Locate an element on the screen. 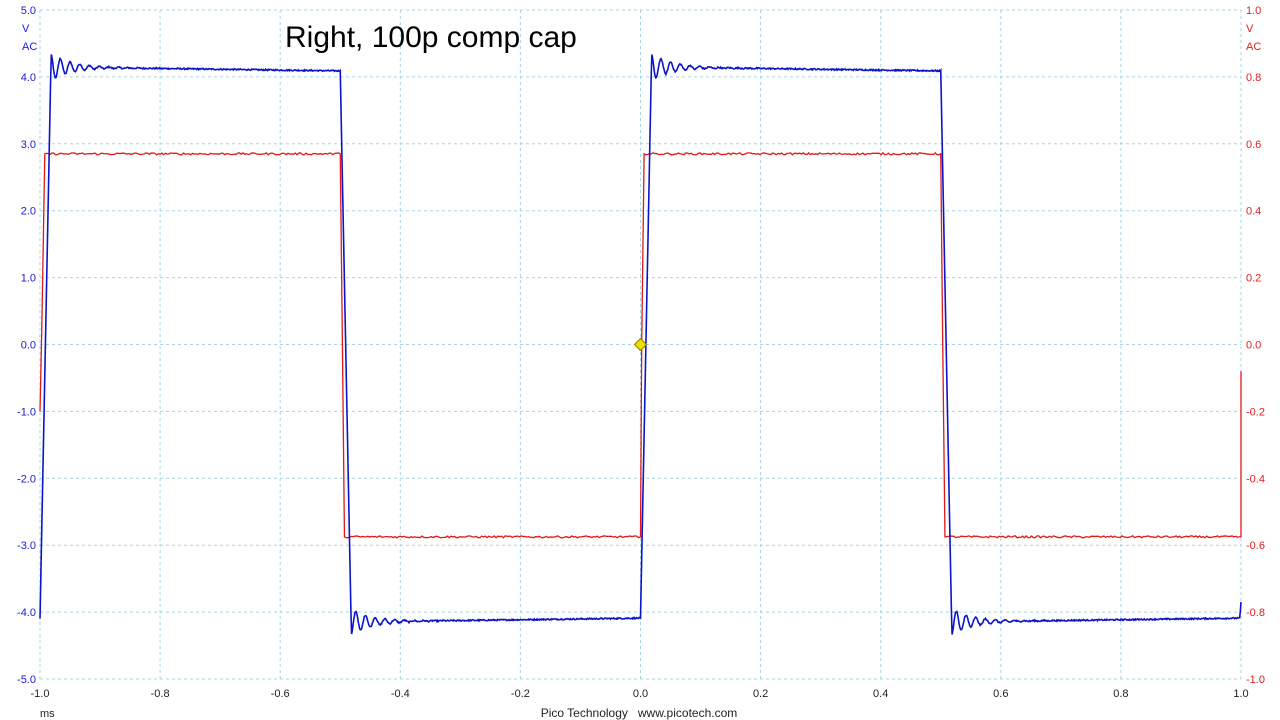 This screenshot has width=1280, height=720. x-tick-label: 1.0 is located at coordinates (1240, 694).